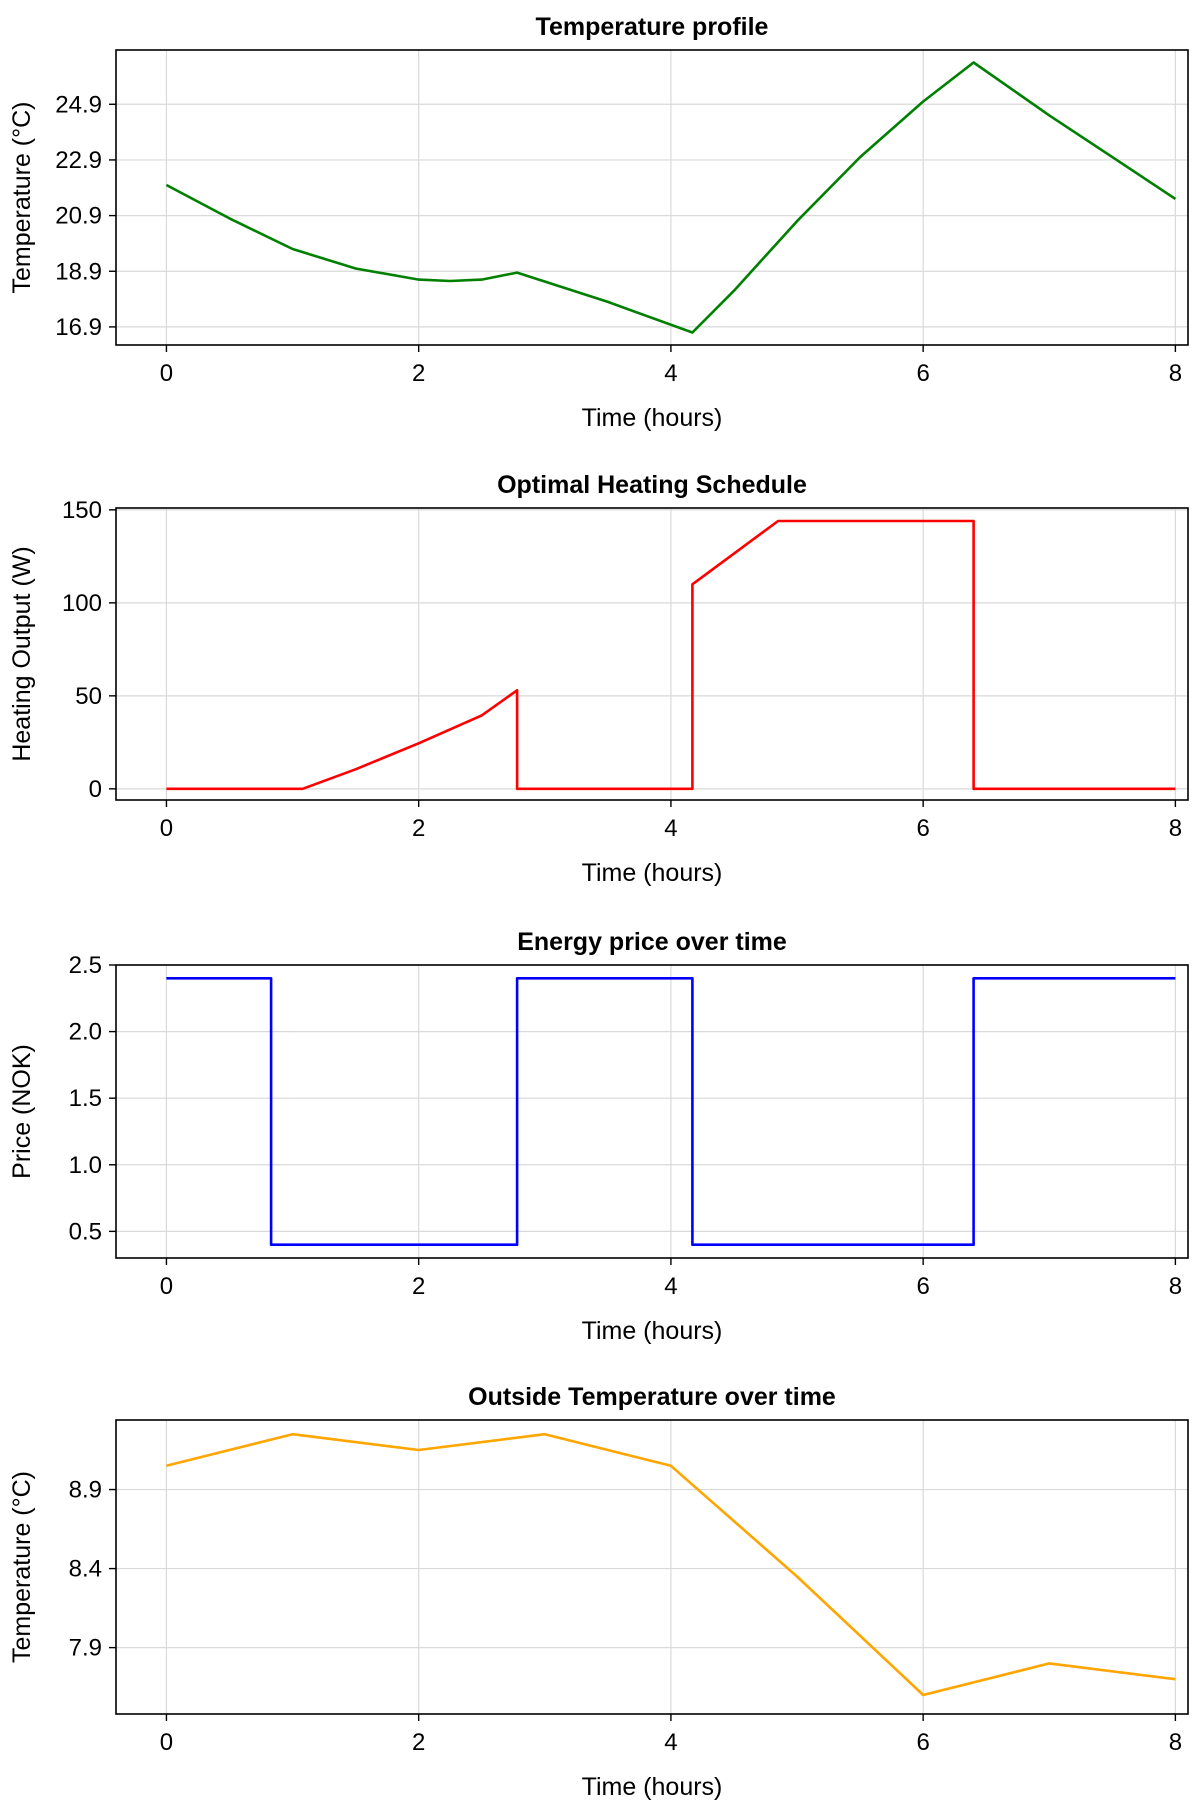  What do you see at coordinates (78, 160) in the screenshot?
I see `y-tick-label: 22.9` at bounding box center [78, 160].